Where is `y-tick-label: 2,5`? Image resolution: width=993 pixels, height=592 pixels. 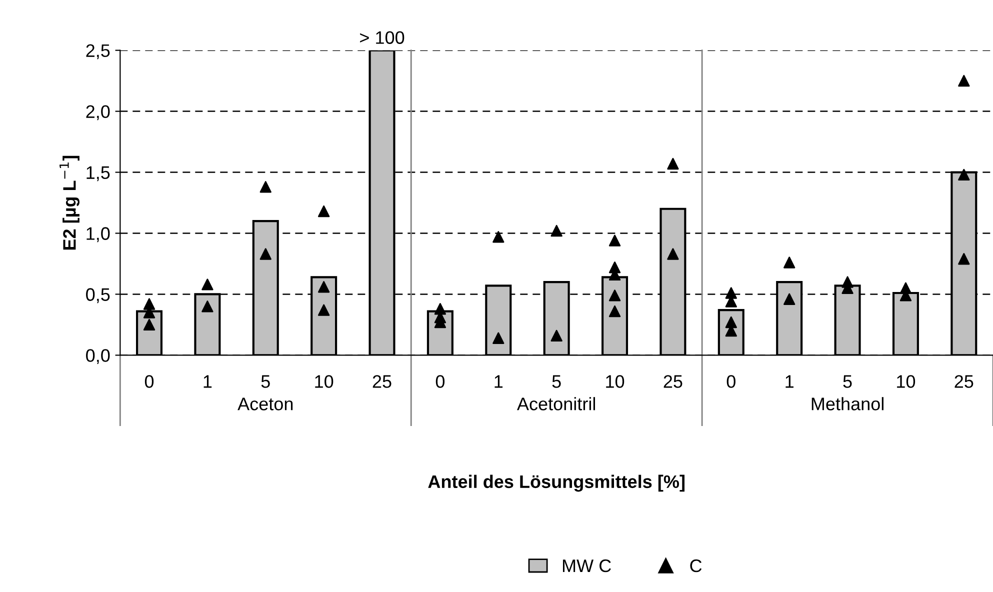
y-tick-label: 2,5 is located at coordinates (98, 52).